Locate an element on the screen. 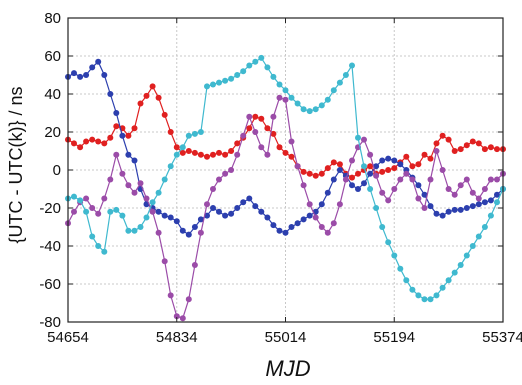 This screenshot has height=385, width=522. x-axis-label: MJD is located at coordinates (287, 368).